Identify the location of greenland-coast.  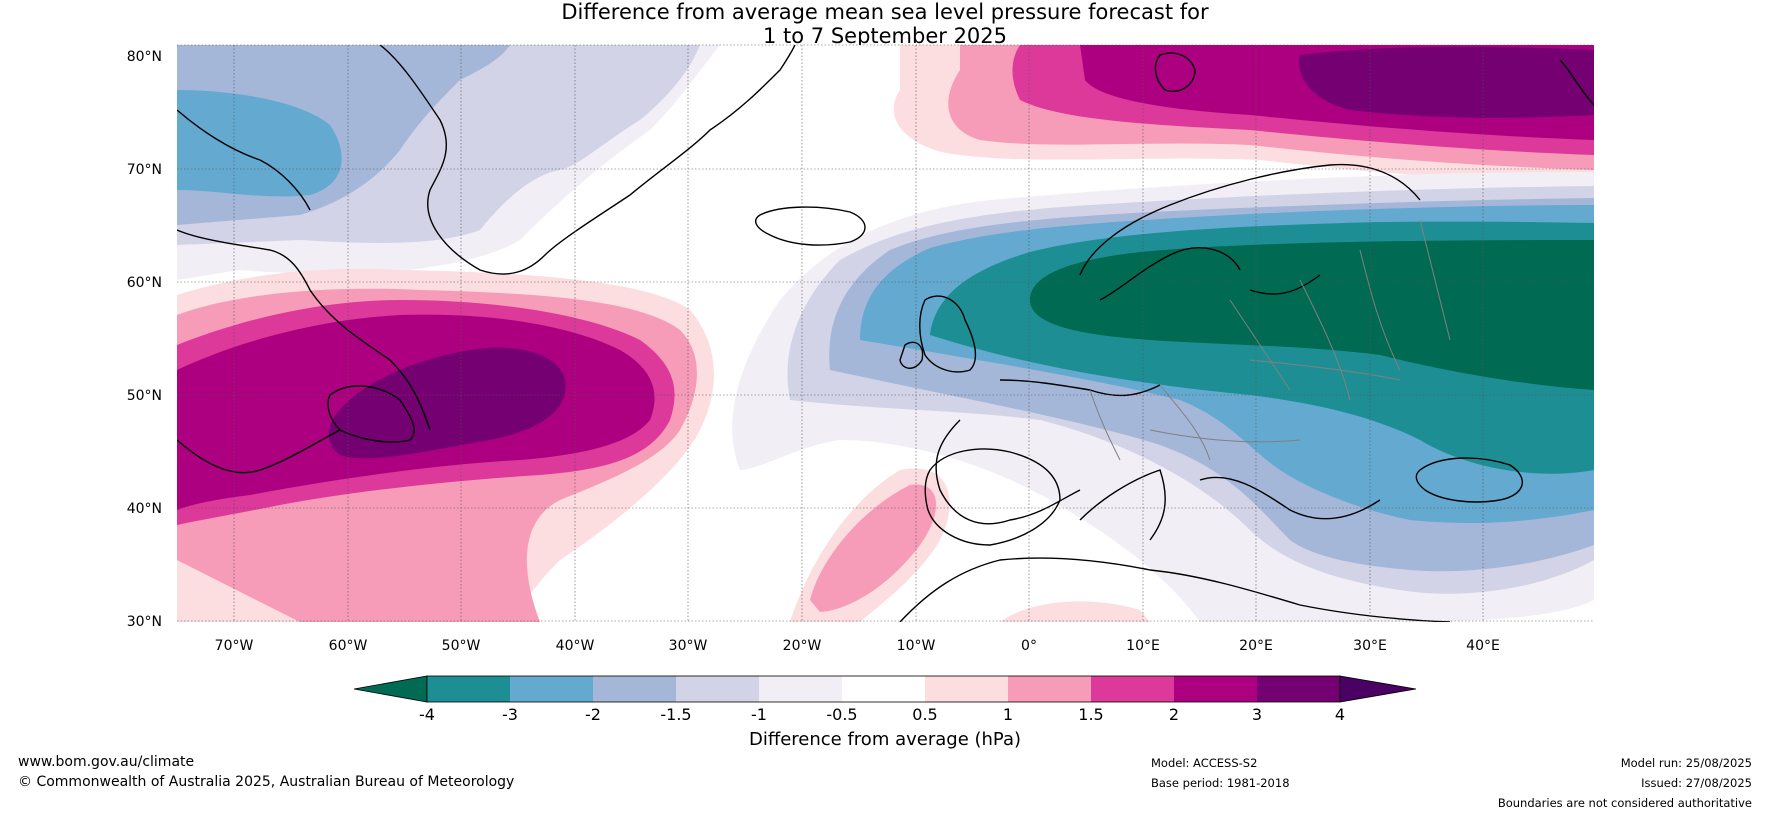
(587, 160).